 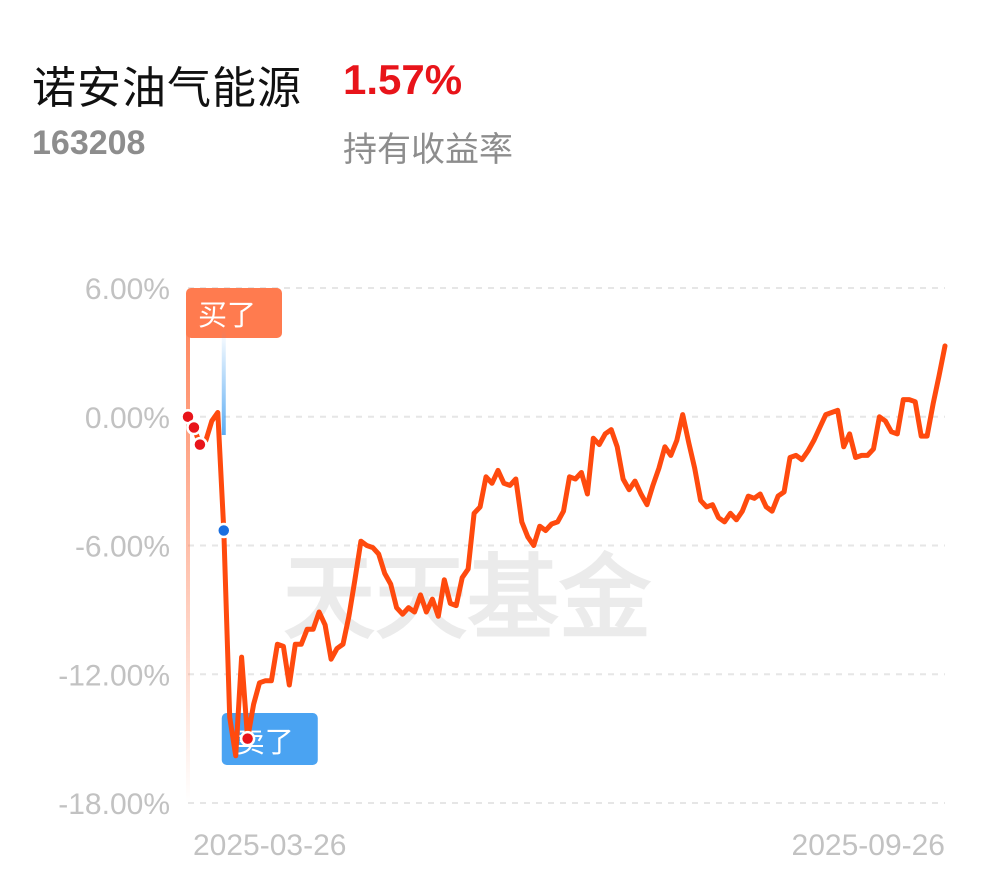 What do you see at coordinates (114, 675) in the screenshot?
I see `y-tick-label: -12.00%` at bounding box center [114, 675].